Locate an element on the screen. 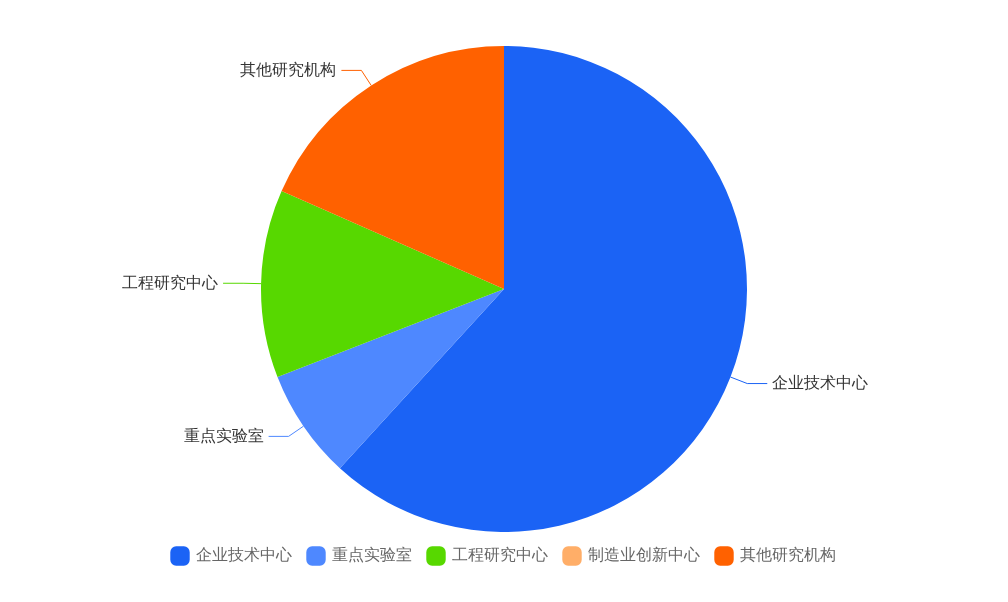 This screenshot has width=1008, height=602. slice-label: 其他研究机构 is located at coordinates (288, 69).